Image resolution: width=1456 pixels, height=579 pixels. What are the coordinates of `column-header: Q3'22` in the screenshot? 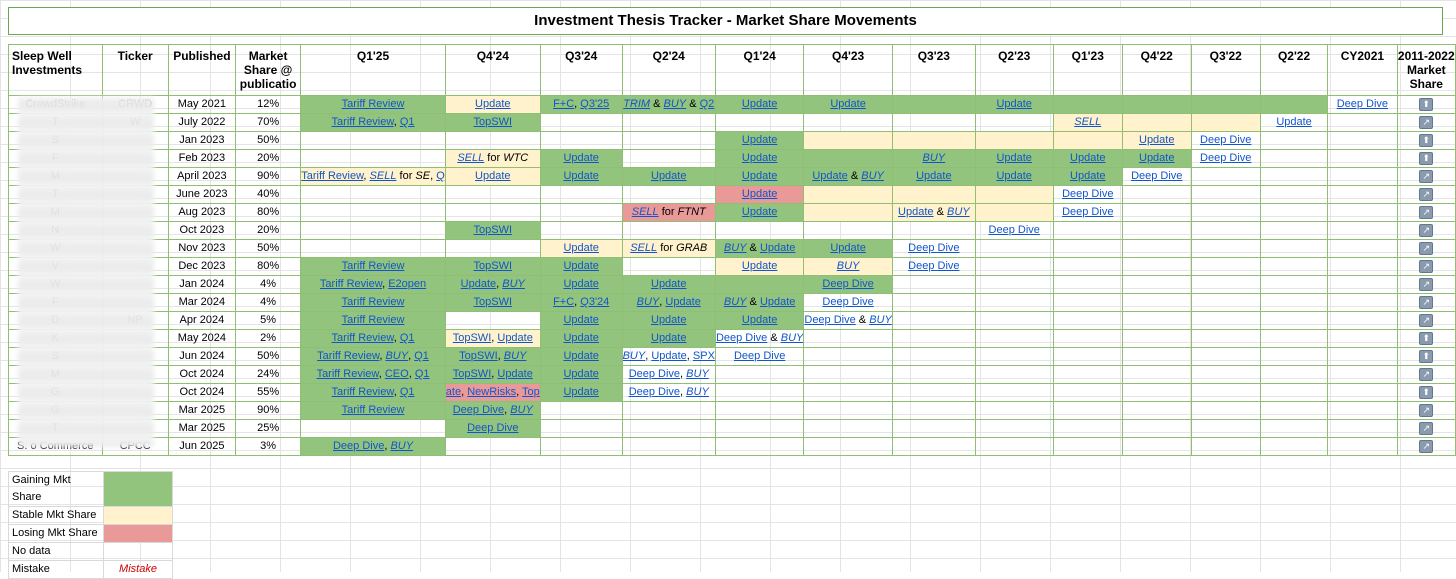 It's located at (1225, 70).